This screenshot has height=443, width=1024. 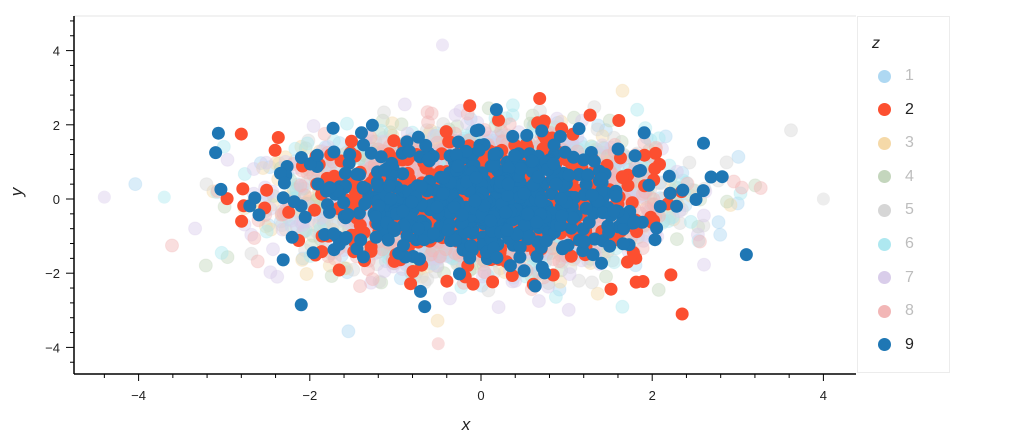 What do you see at coordinates (466, 424) in the screenshot?
I see `x-axis-label: x` at bounding box center [466, 424].